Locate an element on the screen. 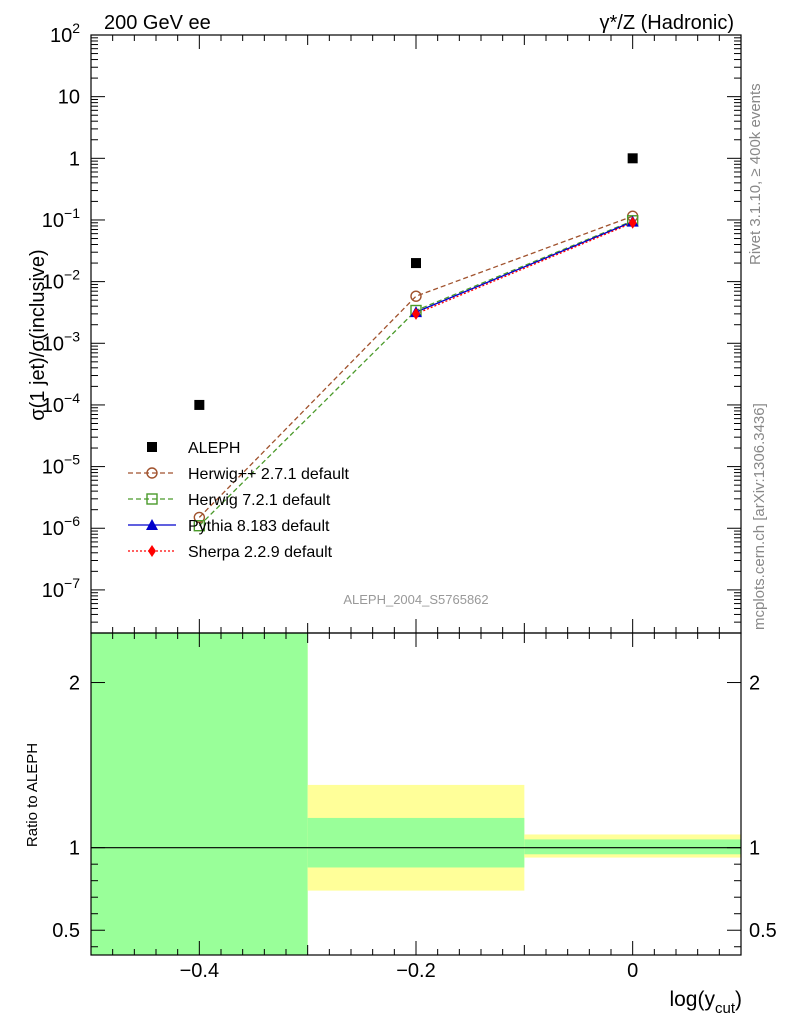 The height and width of the screenshot is (1024, 786). legend-marker-data is located at coordinates (152, 447).